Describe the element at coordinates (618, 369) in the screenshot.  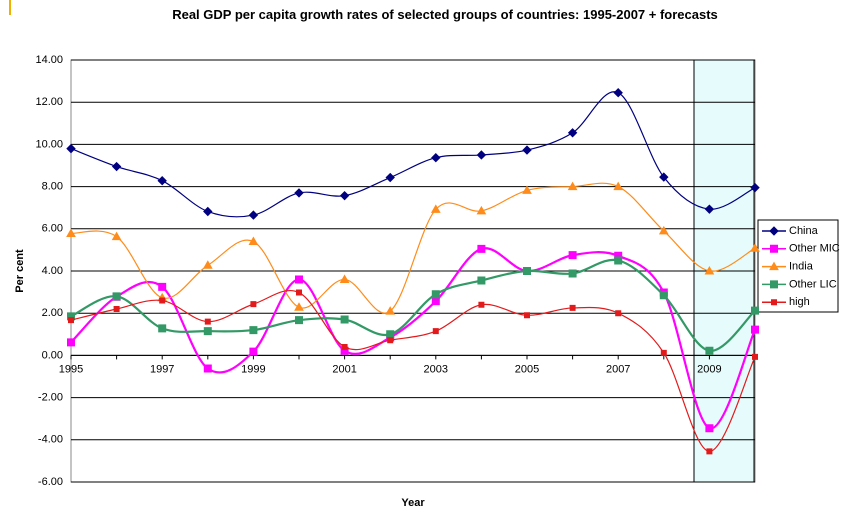
I see `x-tick-label: 2007` at that location.